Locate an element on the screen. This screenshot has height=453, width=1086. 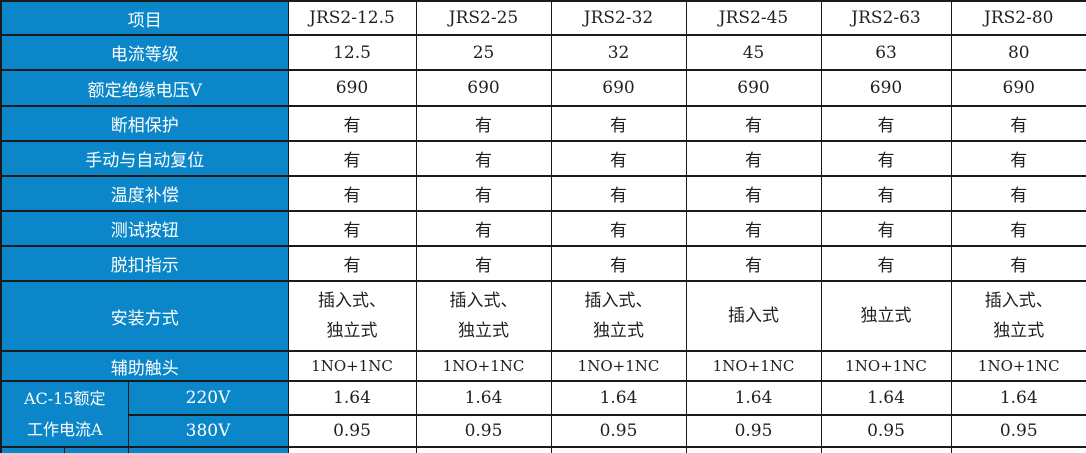
table-row: 脱扣指示 有 有 有 有 有 有 is located at coordinates (543, 263).